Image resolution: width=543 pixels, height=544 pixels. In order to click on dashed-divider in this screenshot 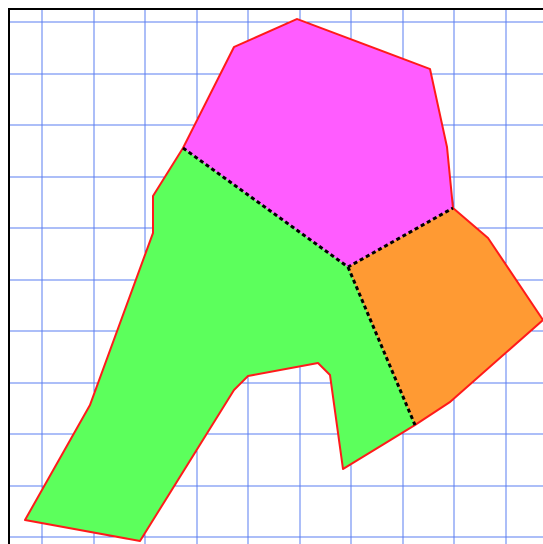, I will do `click(381, 346)`.